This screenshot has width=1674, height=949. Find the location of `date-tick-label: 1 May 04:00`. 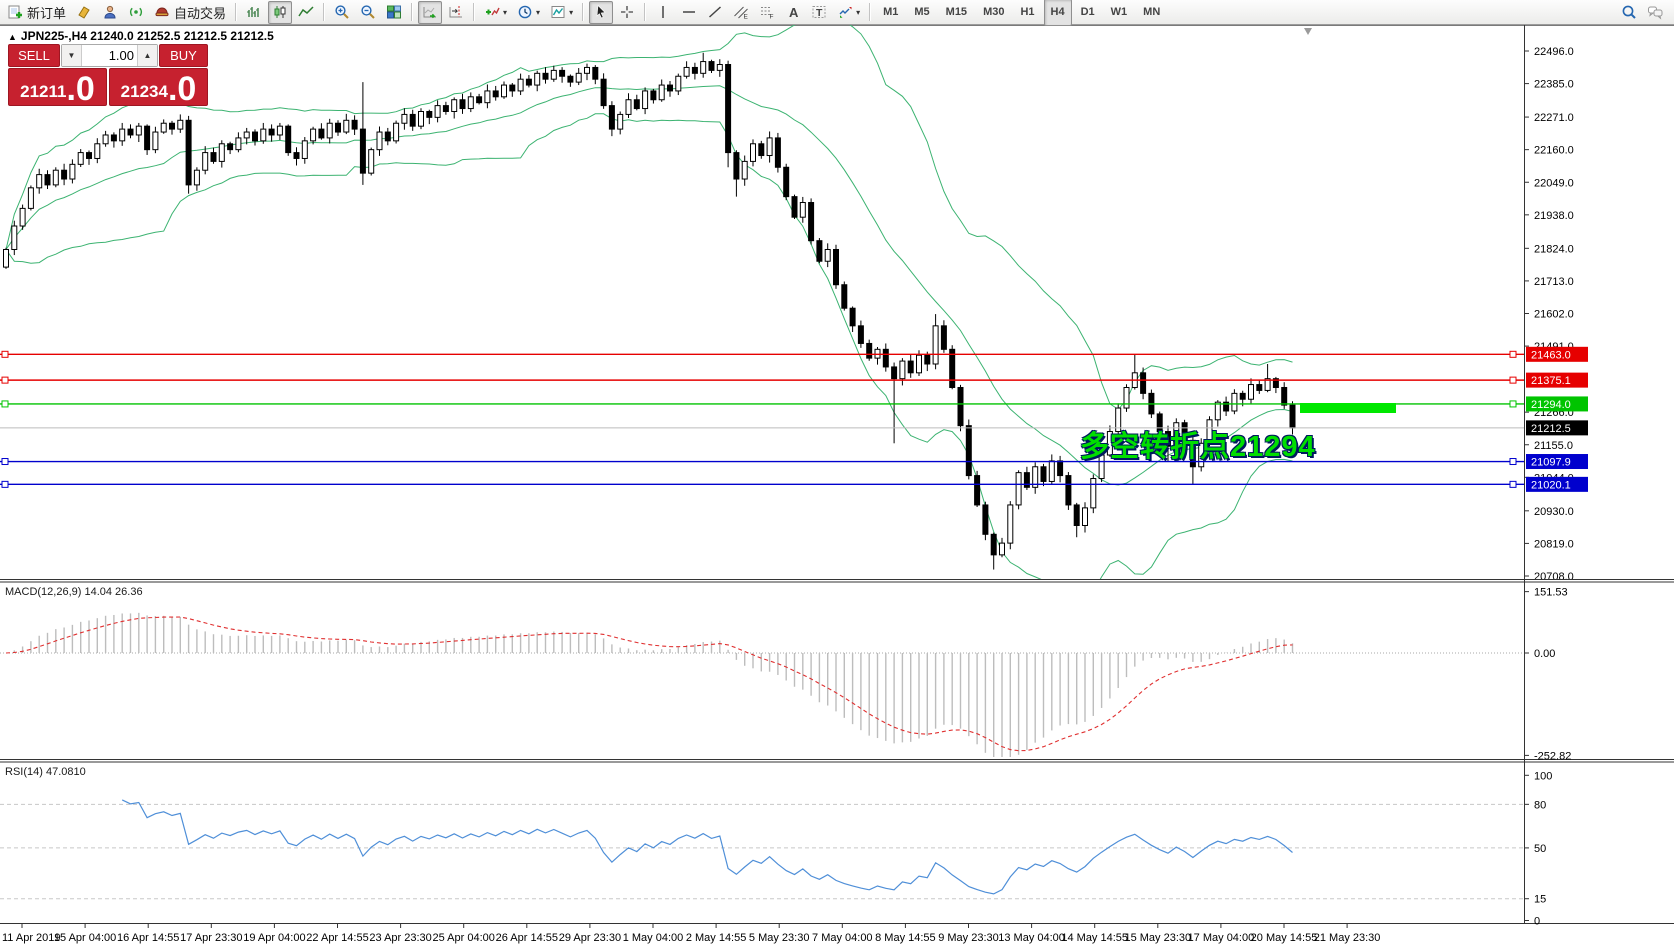

date-tick-label: 1 May 04:00 is located at coordinates (653, 938).